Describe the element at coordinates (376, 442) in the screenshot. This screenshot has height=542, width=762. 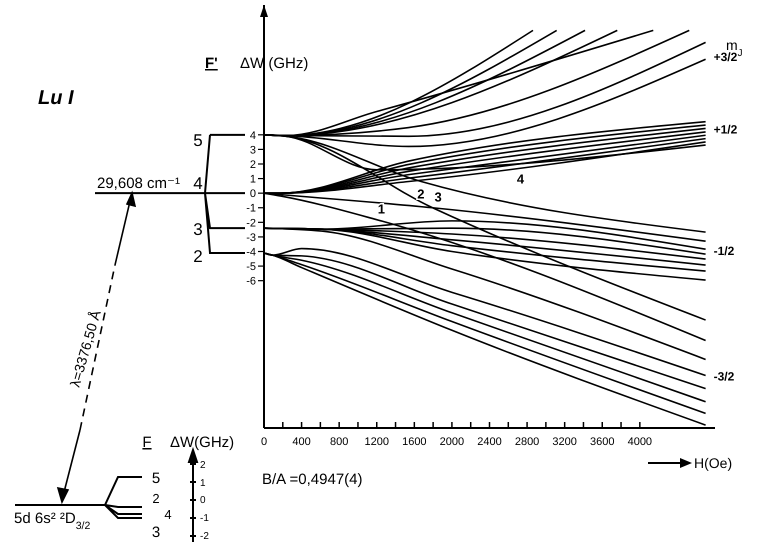
I see `x-tick-label: 1200` at that location.